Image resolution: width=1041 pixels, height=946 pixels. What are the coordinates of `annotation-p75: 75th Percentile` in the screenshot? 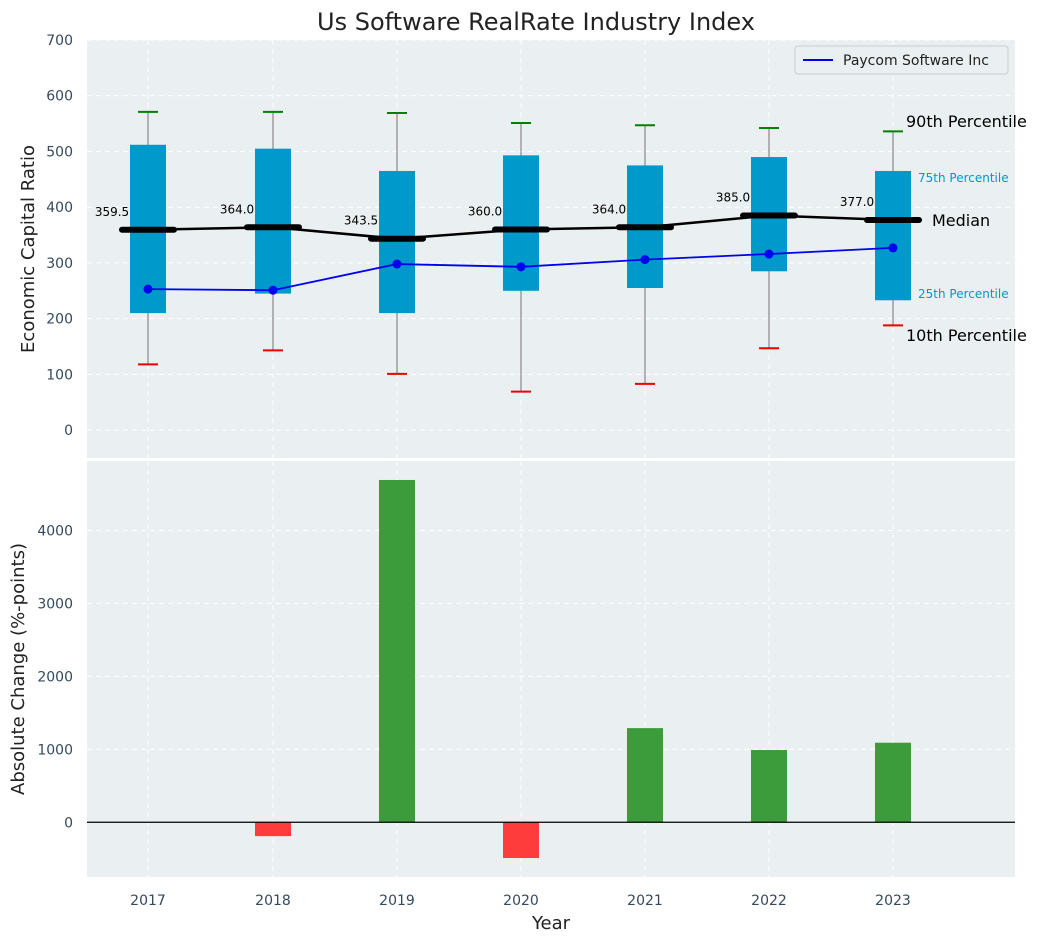 It's located at (963, 178).